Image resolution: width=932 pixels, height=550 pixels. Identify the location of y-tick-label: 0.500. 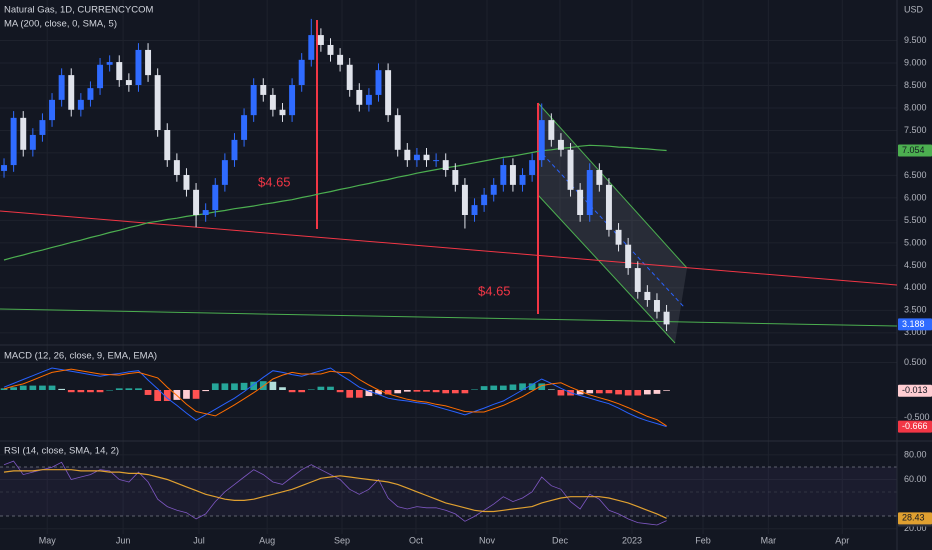
(915, 362).